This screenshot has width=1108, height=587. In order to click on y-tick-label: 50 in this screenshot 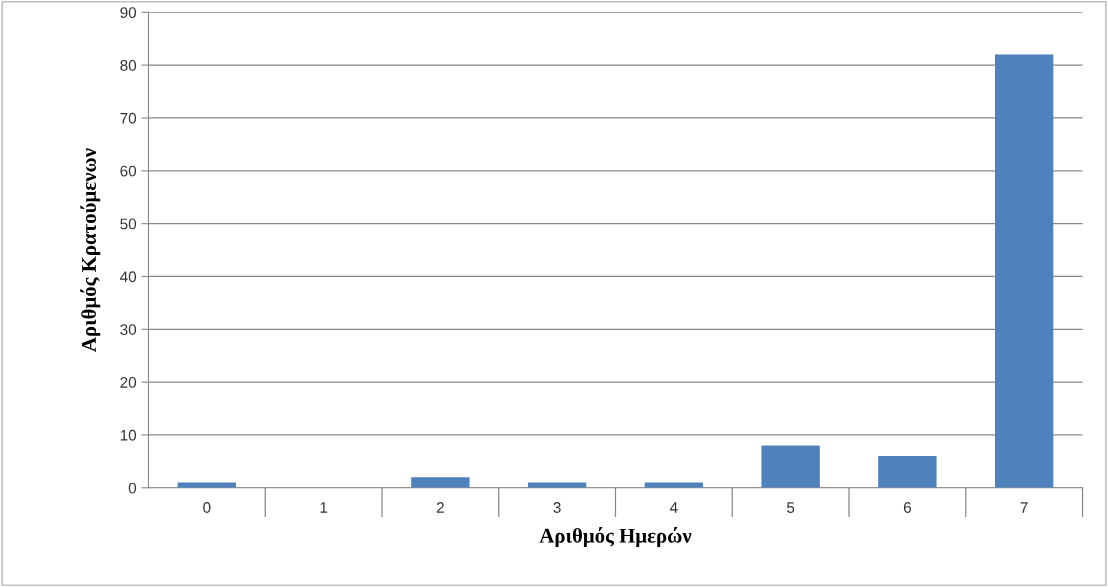, I will do `click(128, 224)`.